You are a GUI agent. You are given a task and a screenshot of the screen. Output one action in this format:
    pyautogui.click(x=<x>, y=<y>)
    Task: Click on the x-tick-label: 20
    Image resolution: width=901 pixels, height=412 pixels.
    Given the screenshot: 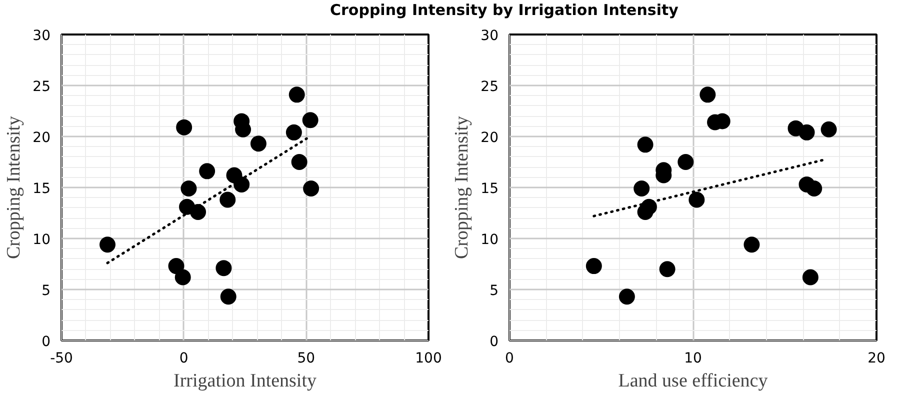 What is the action you would take?
    pyautogui.click(x=877, y=358)
    